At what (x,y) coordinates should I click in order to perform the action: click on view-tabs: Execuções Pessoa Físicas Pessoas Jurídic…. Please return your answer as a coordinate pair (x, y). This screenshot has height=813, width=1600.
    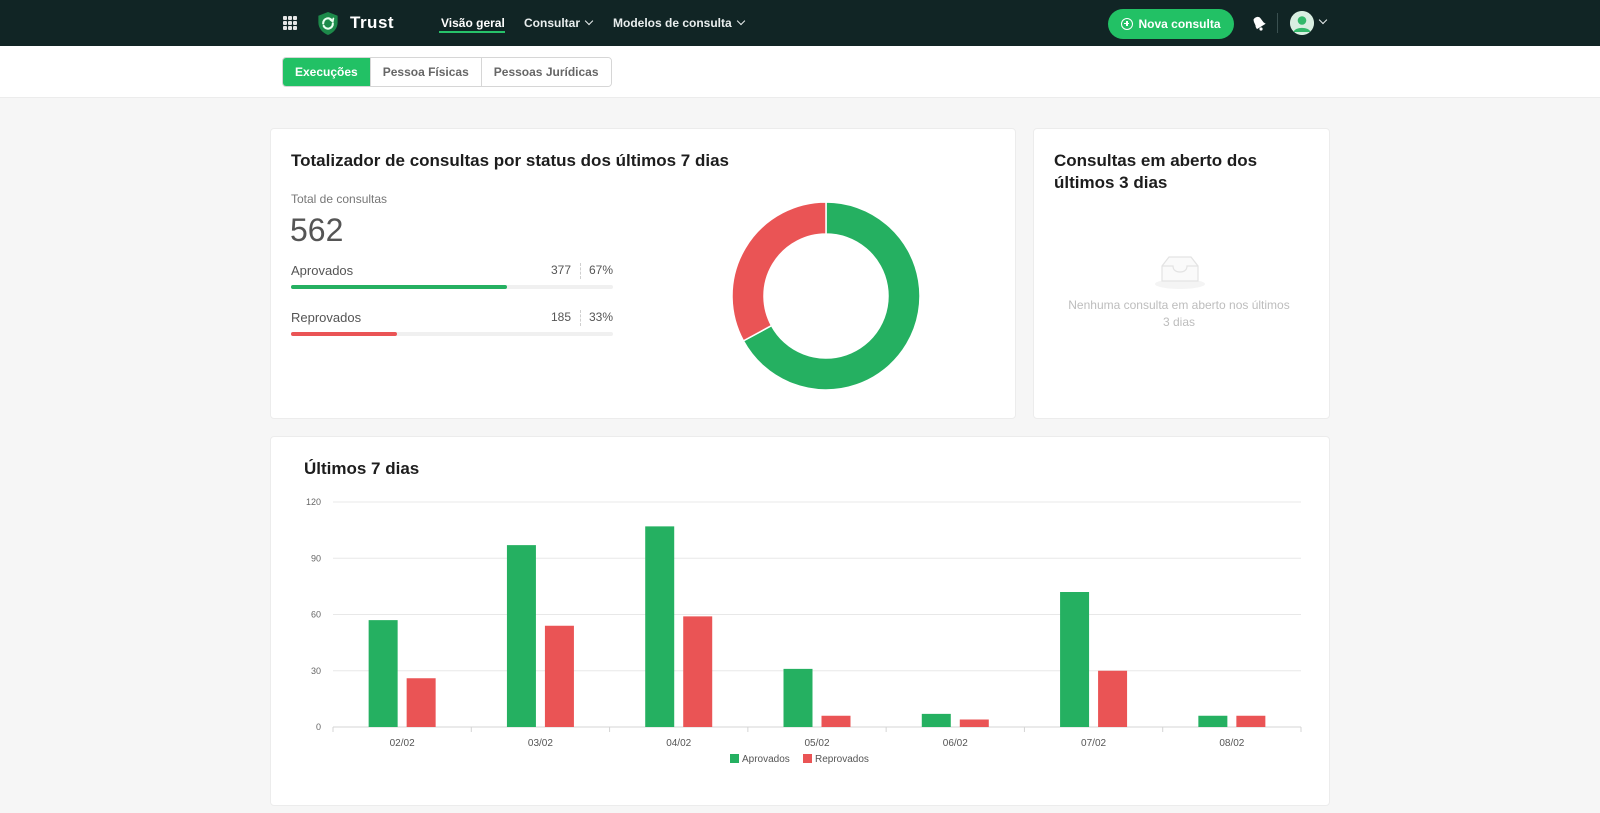
    Looking at the image, I should click on (447, 72).